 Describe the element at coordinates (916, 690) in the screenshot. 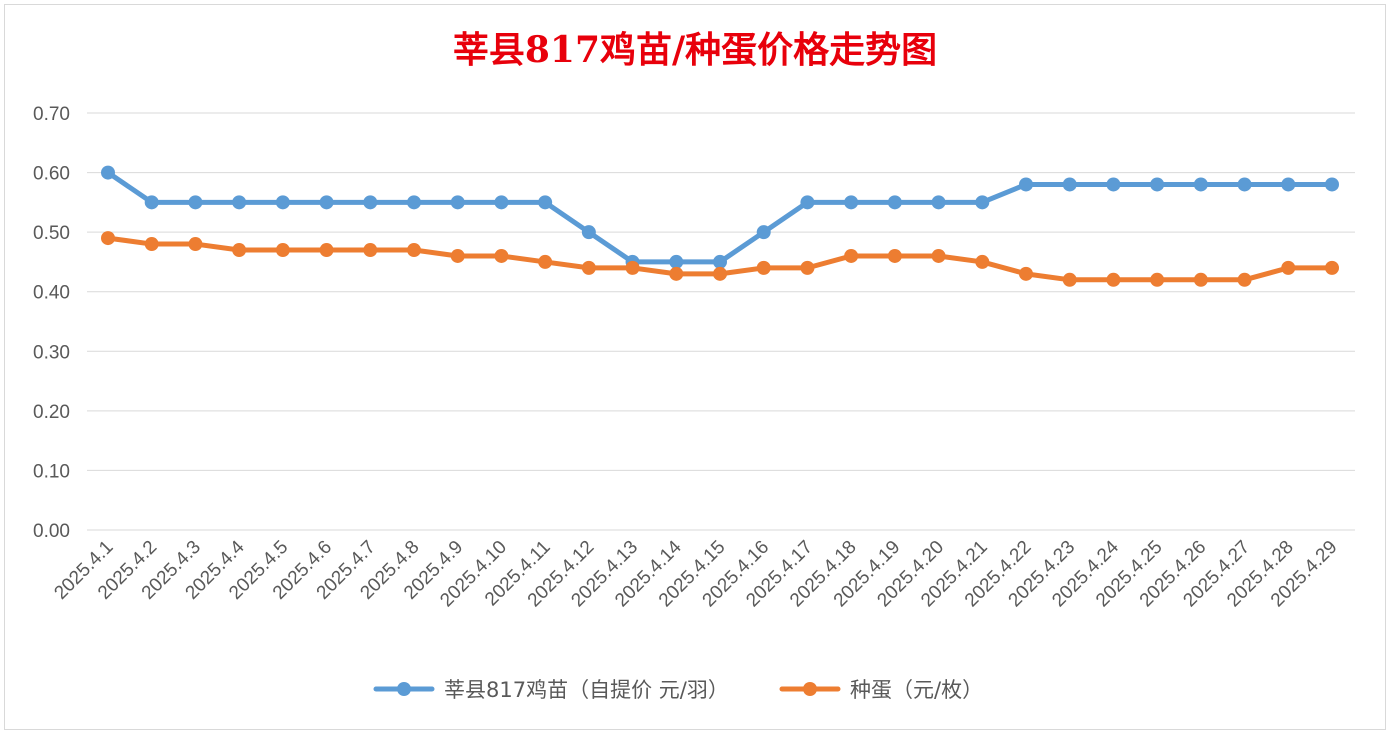

I see `legend-label: 种蛋（元/枚）` at that location.